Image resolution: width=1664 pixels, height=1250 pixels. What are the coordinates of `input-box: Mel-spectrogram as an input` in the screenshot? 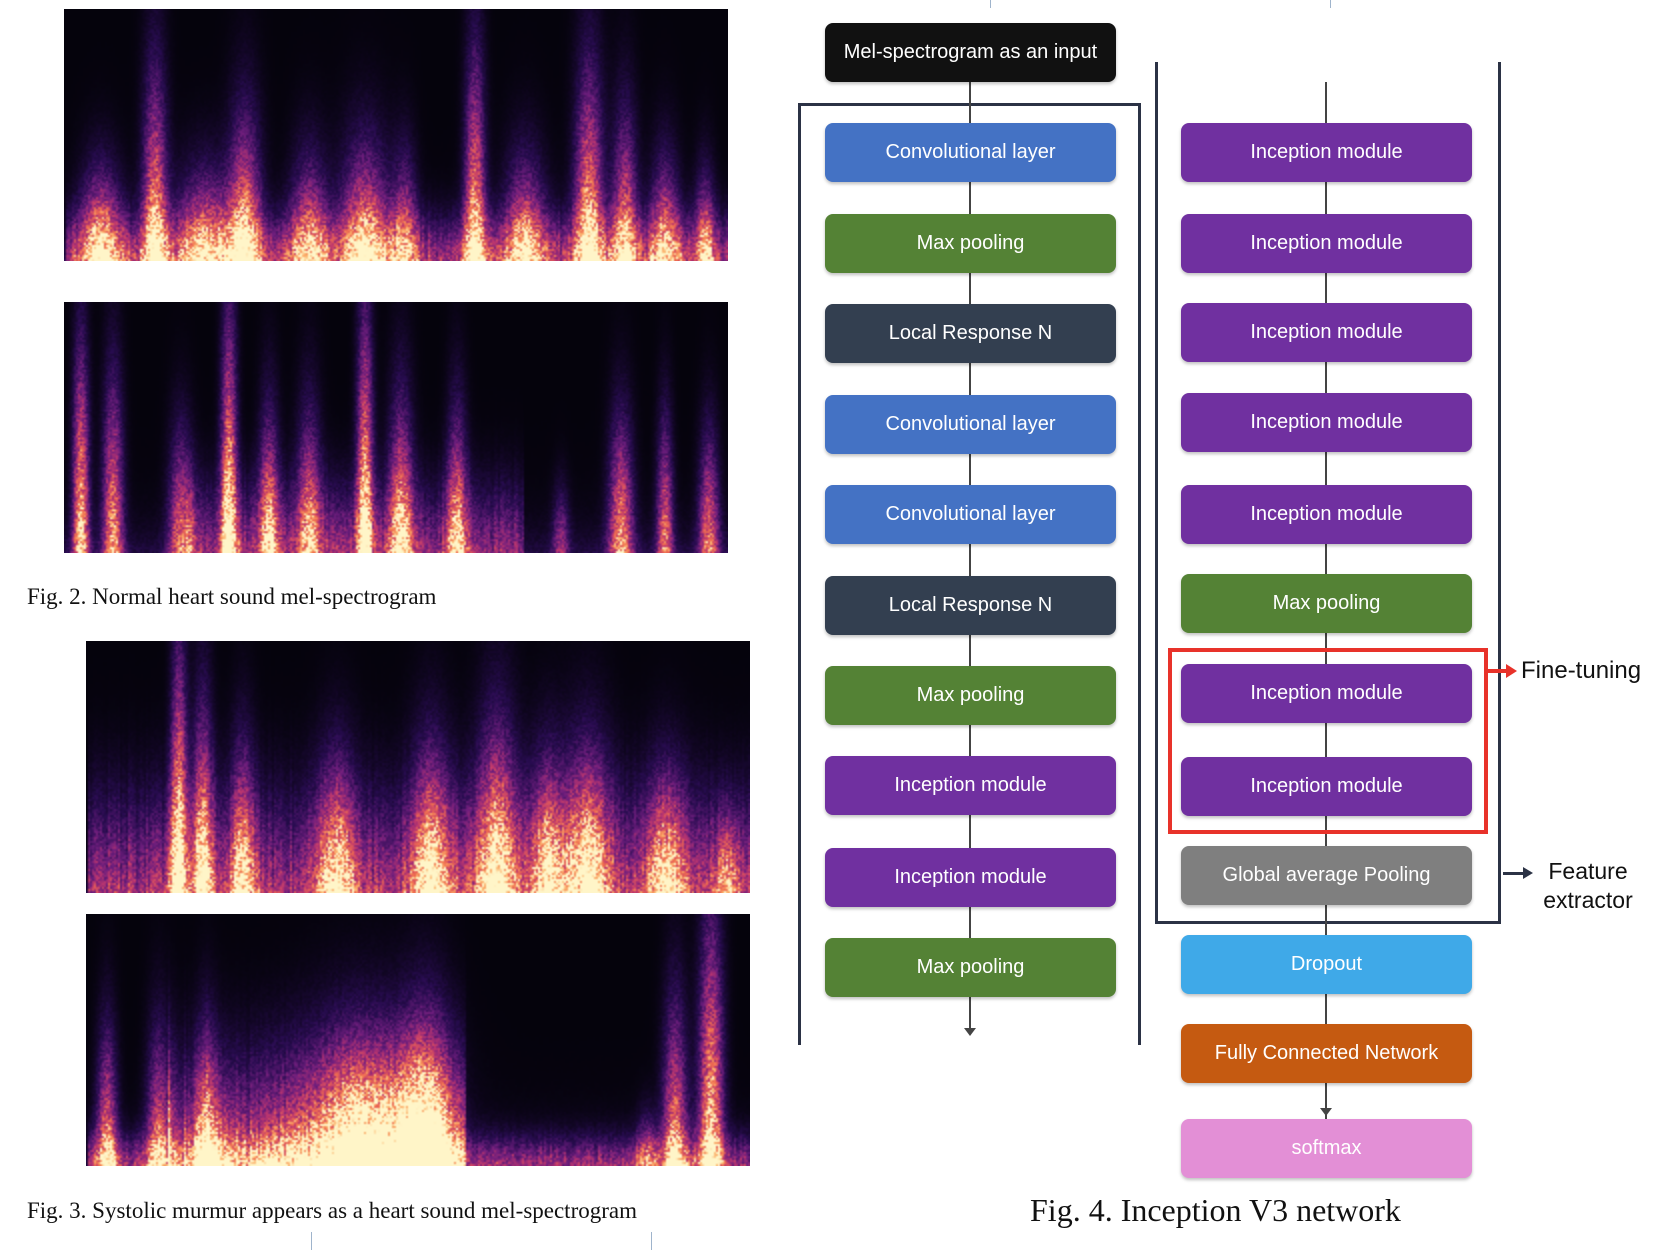 It's located at (970, 52).